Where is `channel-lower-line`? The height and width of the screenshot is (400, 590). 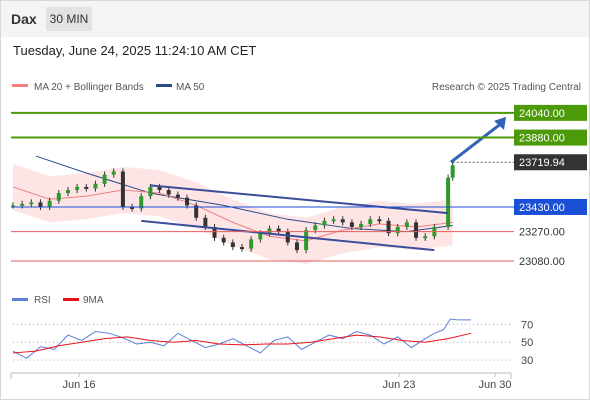
channel-lower-line is located at coordinates (288, 235).